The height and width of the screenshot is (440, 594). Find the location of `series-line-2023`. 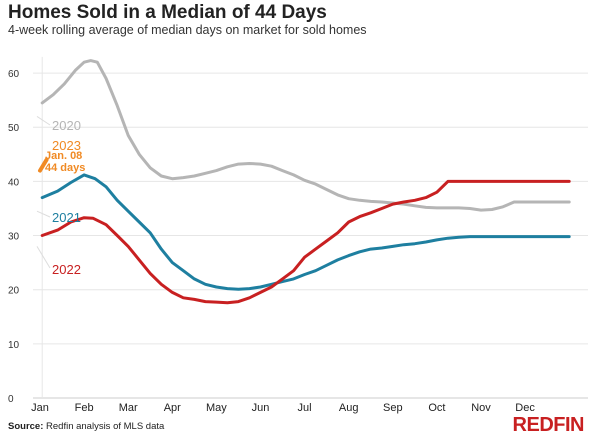

series-line-2023 is located at coordinates (43, 165).